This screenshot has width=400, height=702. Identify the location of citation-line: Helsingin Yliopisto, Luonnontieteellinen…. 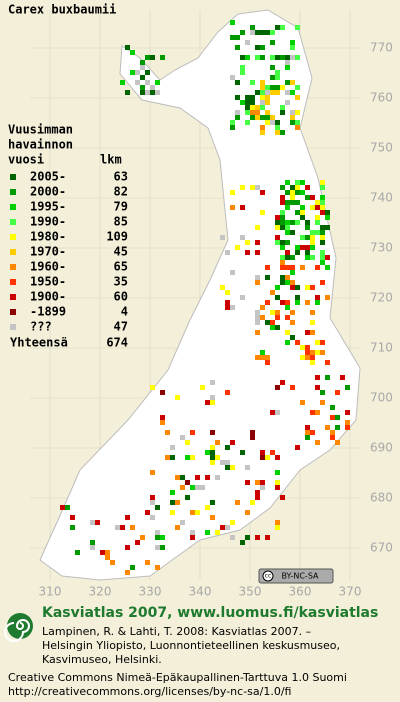
(191, 645).